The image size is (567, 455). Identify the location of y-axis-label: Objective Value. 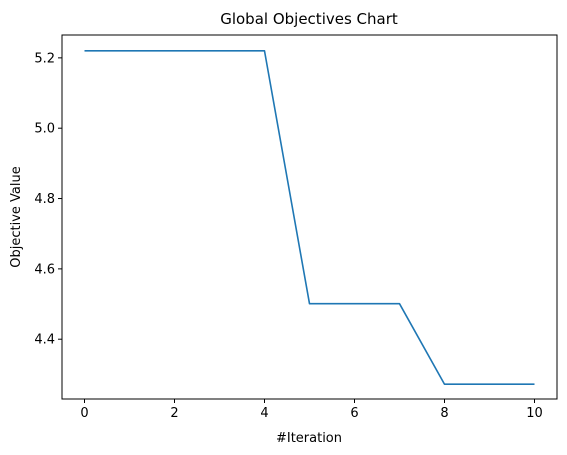
(16, 216).